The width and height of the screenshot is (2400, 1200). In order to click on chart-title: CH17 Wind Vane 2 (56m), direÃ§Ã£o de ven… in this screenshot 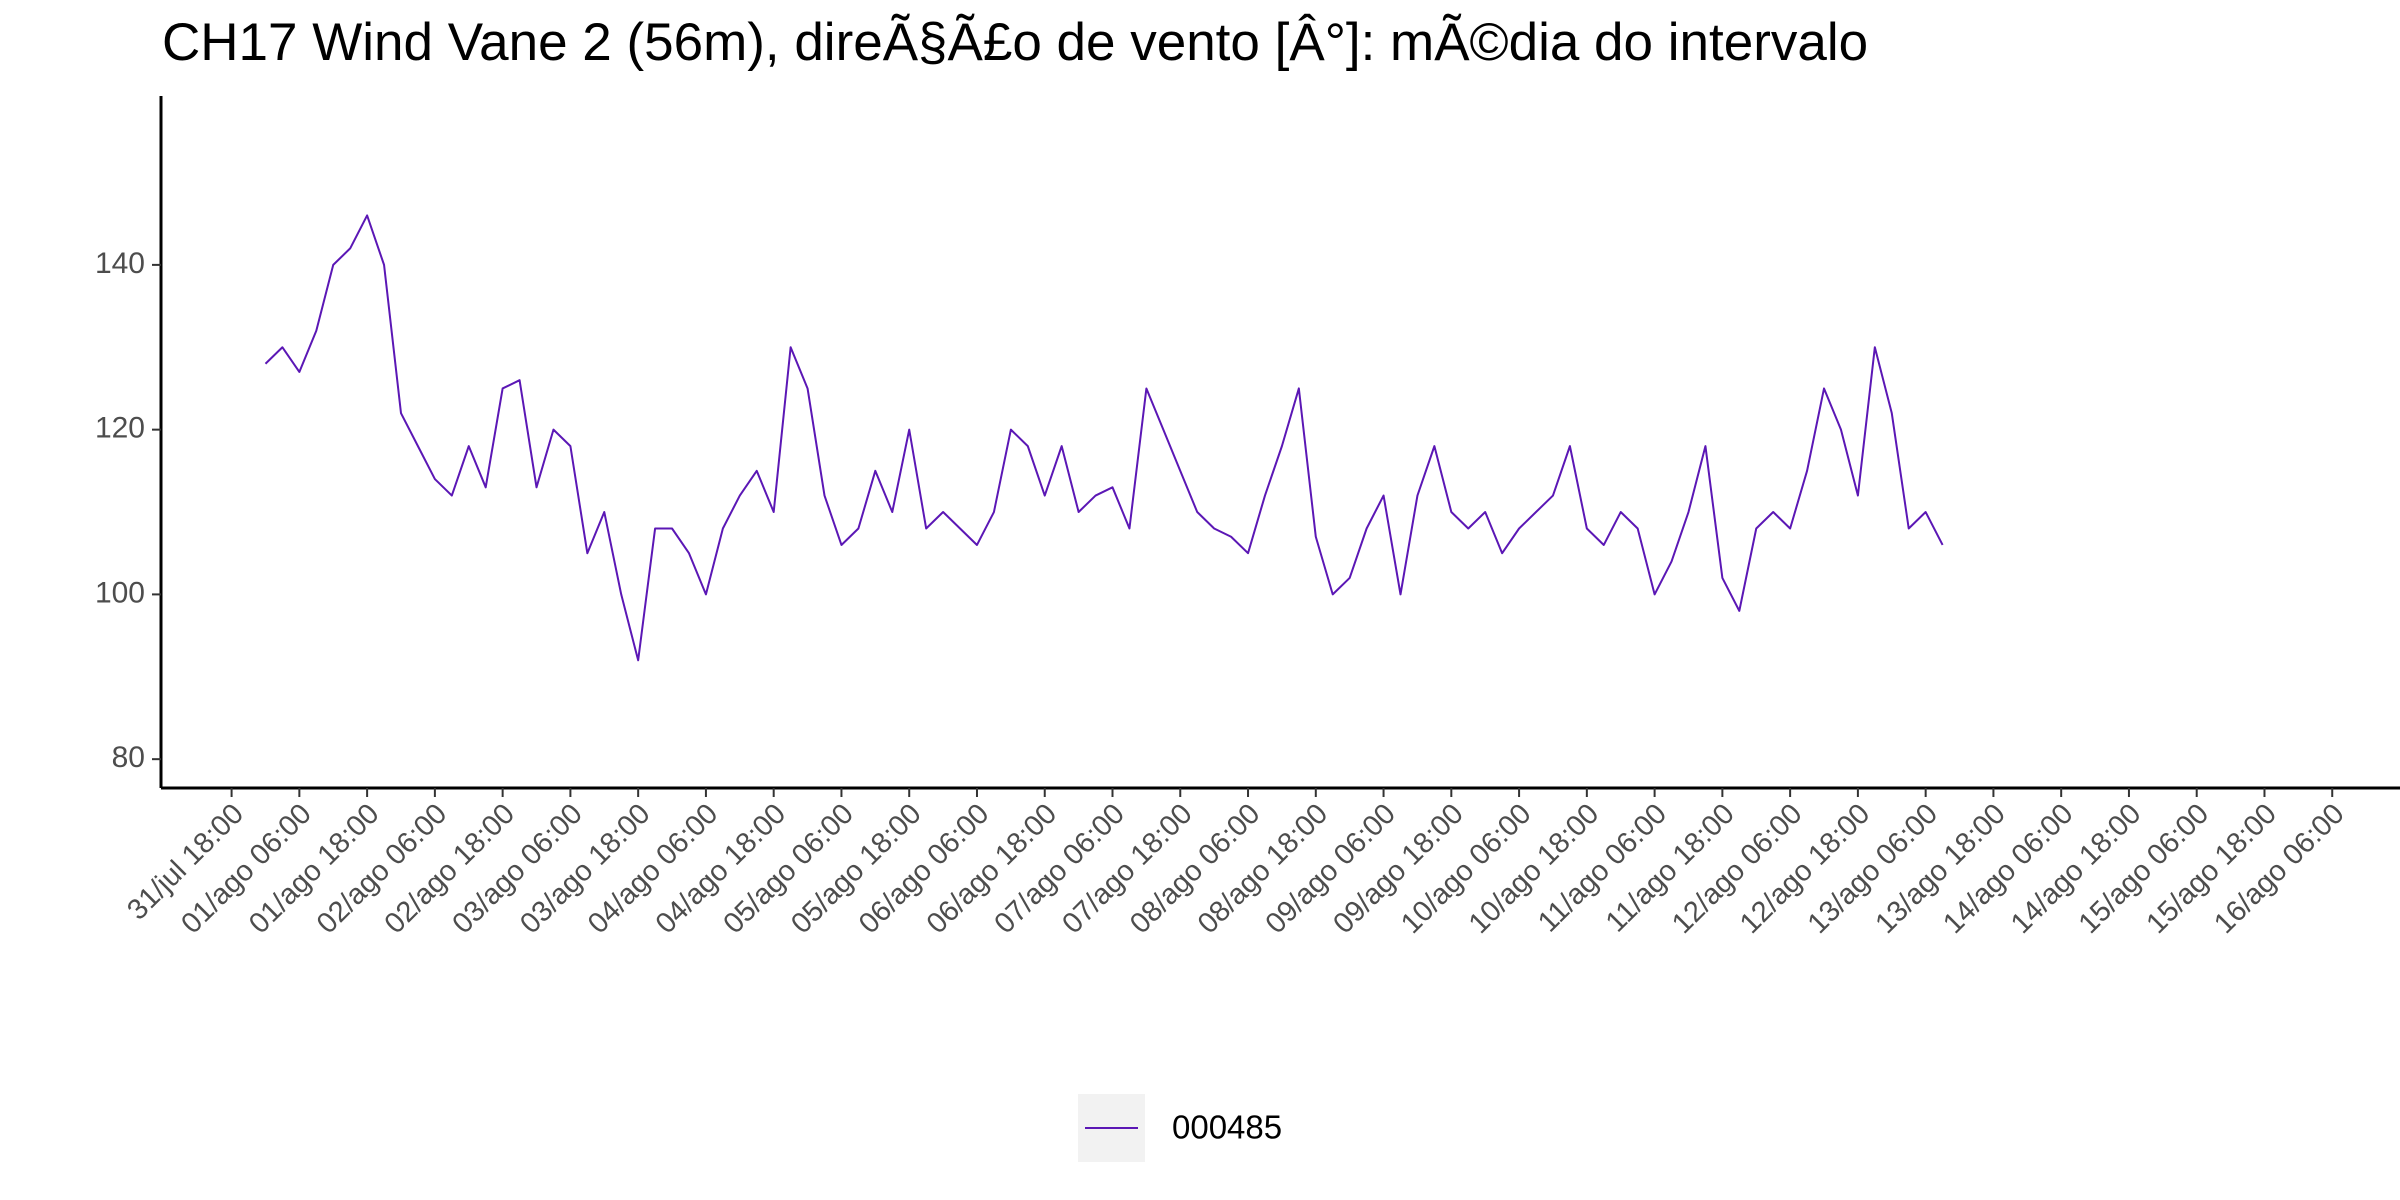, I will do `click(1015, 42)`.